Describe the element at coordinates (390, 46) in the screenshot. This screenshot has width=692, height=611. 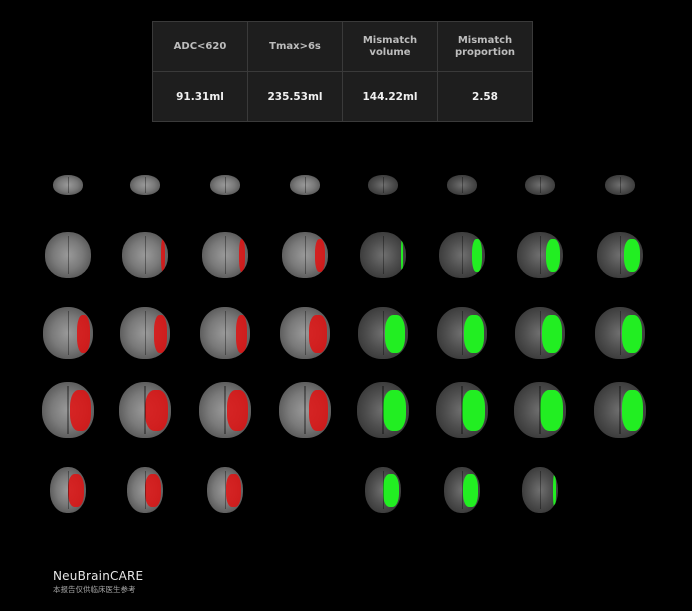
I see `header-mismatch-volume: Mismatch volume` at that location.